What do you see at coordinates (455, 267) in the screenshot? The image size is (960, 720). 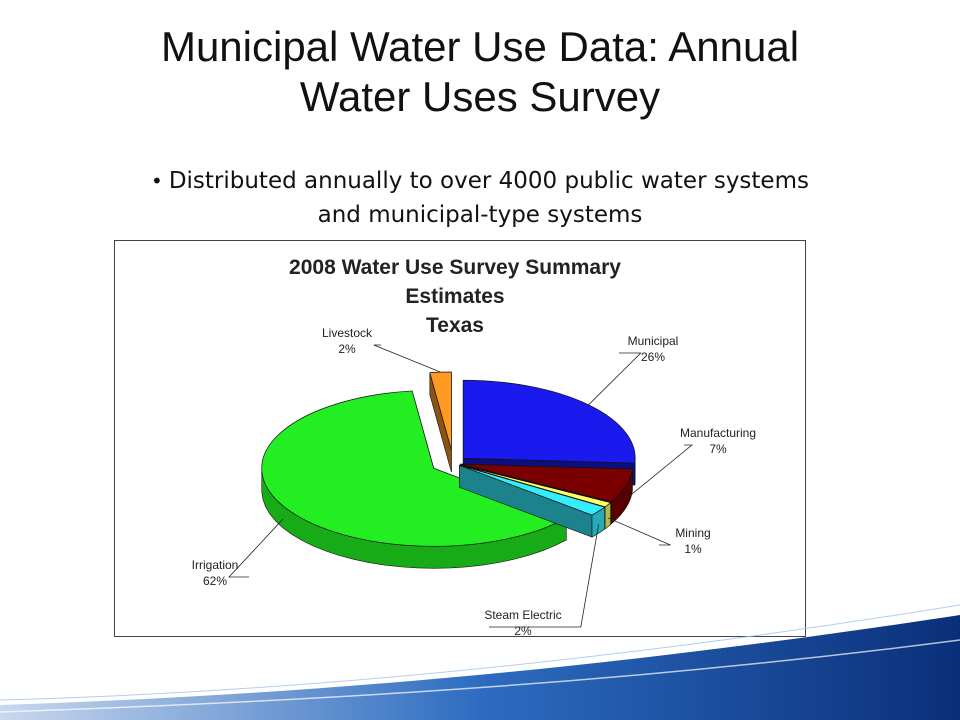 I see `chart-title-line1: 2008 Water Use Survey Summary` at bounding box center [455, 267].